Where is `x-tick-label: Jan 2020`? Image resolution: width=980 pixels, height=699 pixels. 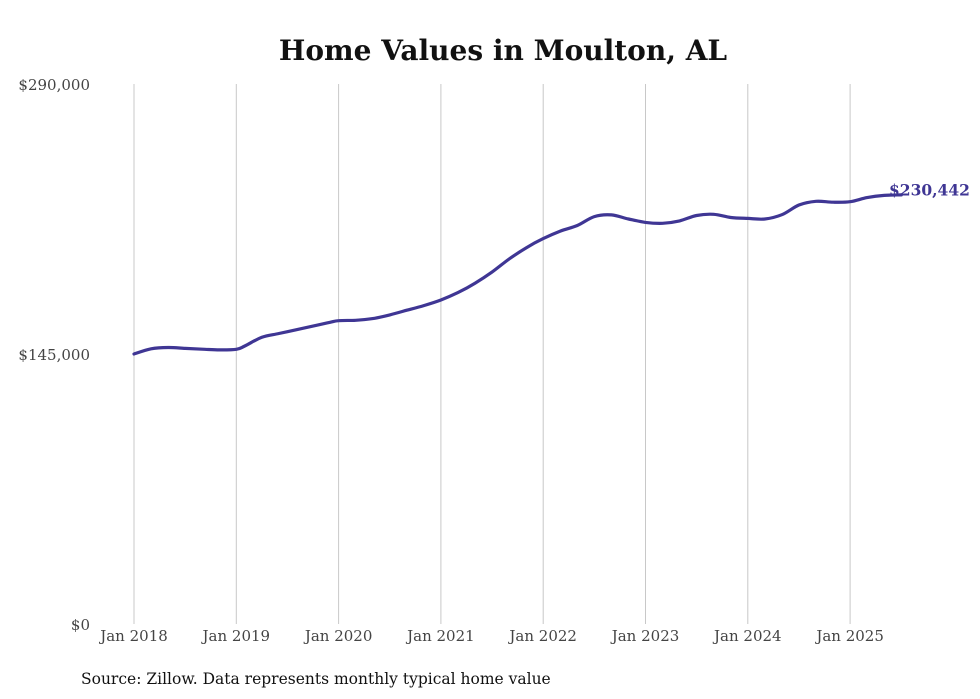
x-tick-label: Jan 2020 is located at coordinates (338, 636).